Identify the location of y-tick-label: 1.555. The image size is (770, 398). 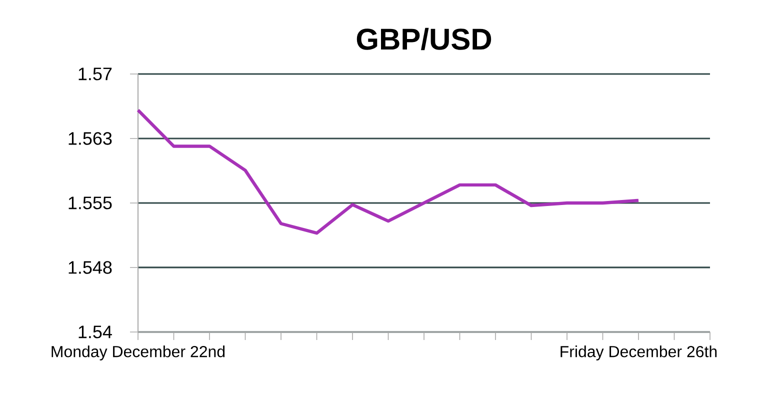
(90, 203).